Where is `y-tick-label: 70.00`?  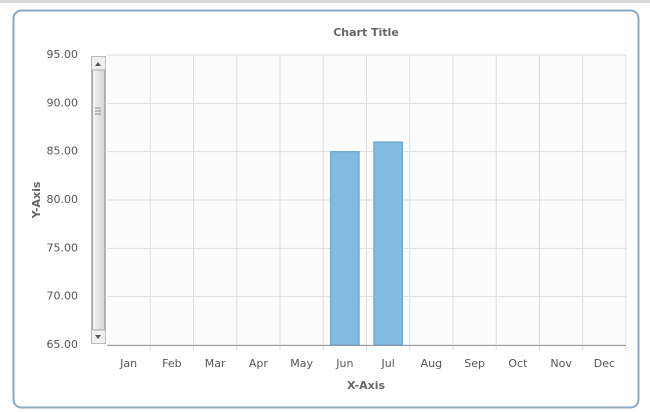
y-tick-label: 70.00 is located at coordinates (63, 296).